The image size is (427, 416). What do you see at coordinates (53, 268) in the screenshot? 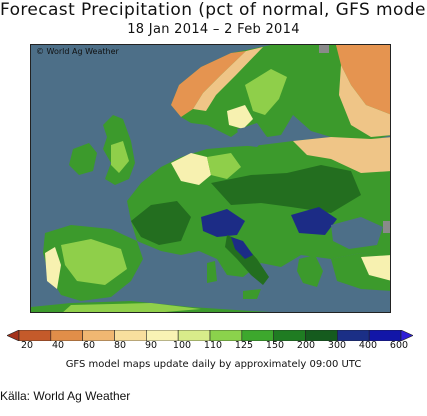
I see `portugal-pale` at bounding box center [53, 268].